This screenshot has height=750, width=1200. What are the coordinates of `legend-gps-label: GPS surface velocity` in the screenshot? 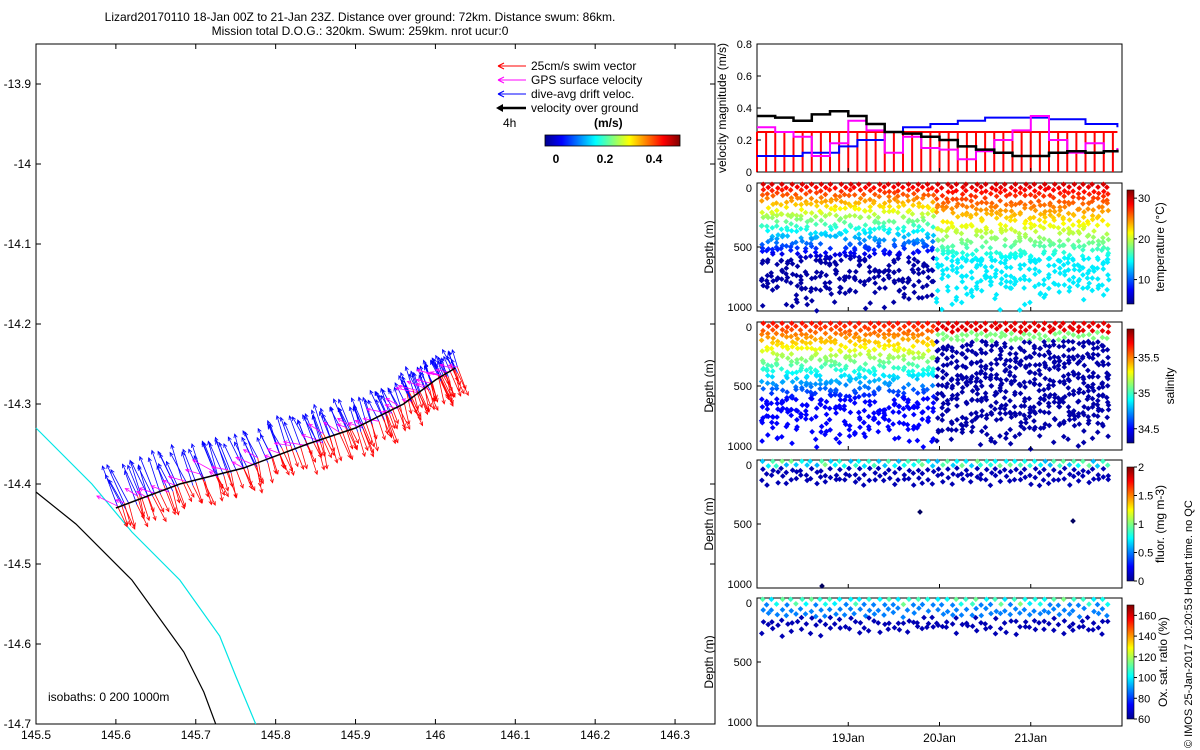 It's located at (586, 80).